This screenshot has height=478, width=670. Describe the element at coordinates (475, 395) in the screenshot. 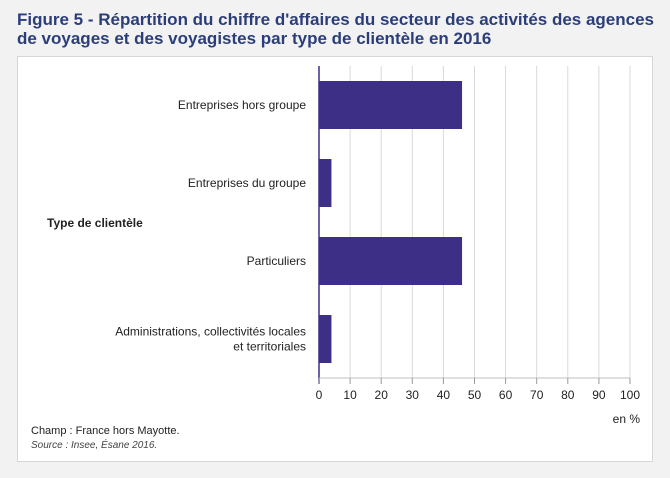

I see `x-tick-label-5: 50` at that location.